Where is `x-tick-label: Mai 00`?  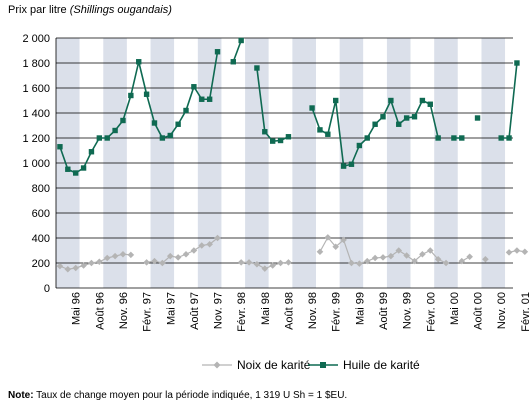 x-tick-label: Mai 00 is located at coordinates (455, 308).